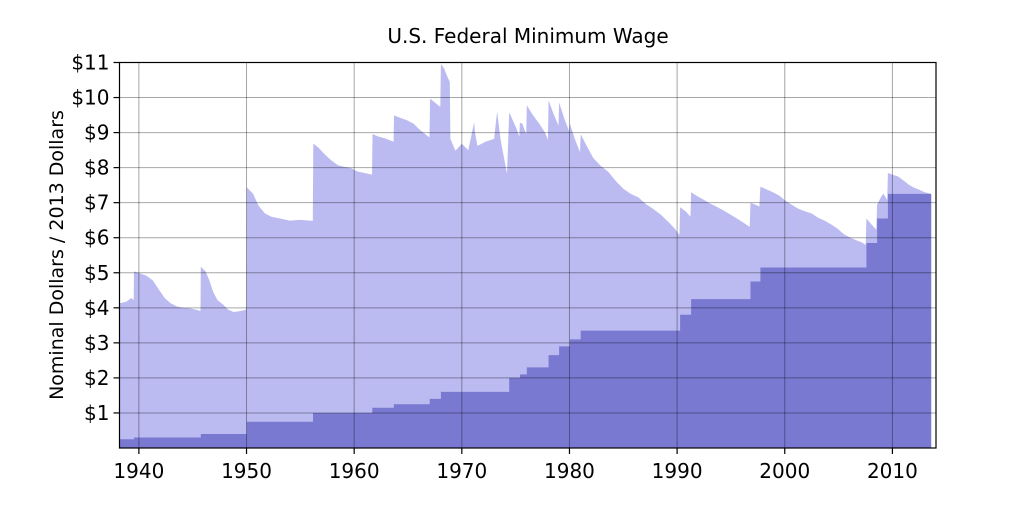  What do you see at coordinates (90, 63) in the screenshot?
I see `y-tick-label: $11` at bounding box center [90, 63].